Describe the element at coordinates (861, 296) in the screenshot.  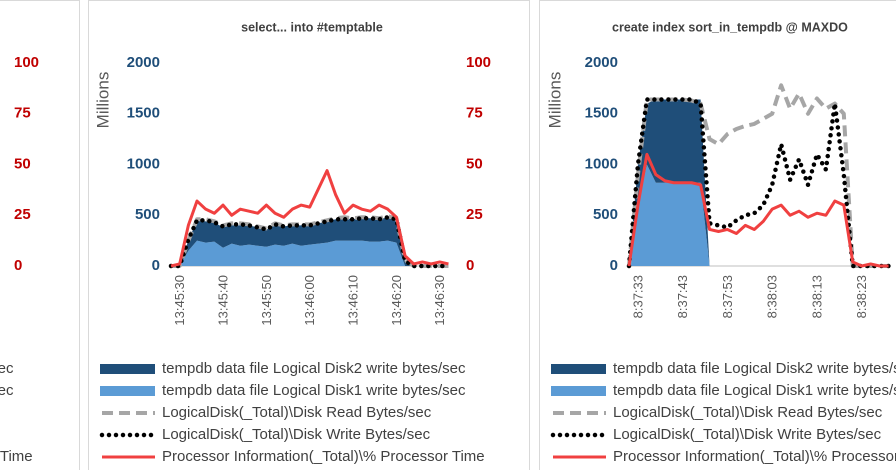
I see `x-tick-label: 8:38:23` at that location.